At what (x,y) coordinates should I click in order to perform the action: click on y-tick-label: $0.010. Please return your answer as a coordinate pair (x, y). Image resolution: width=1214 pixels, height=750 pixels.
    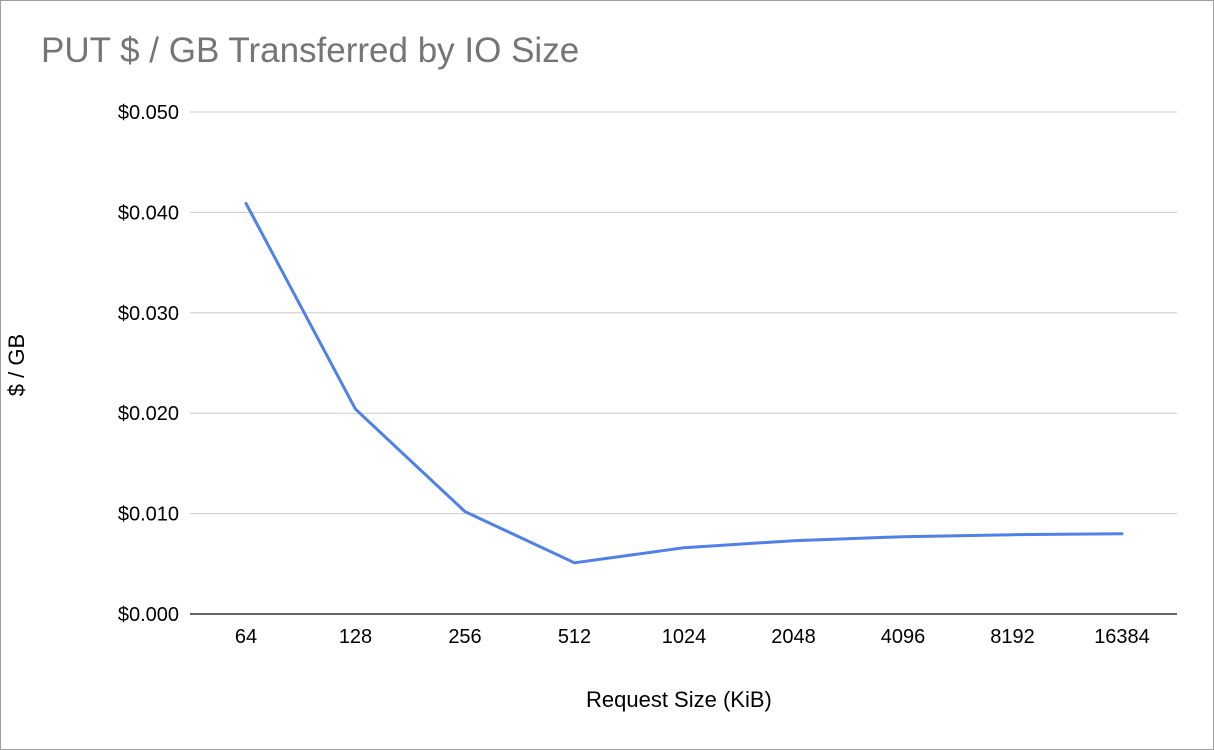
    Looking at the image, I should click on (148, 515).